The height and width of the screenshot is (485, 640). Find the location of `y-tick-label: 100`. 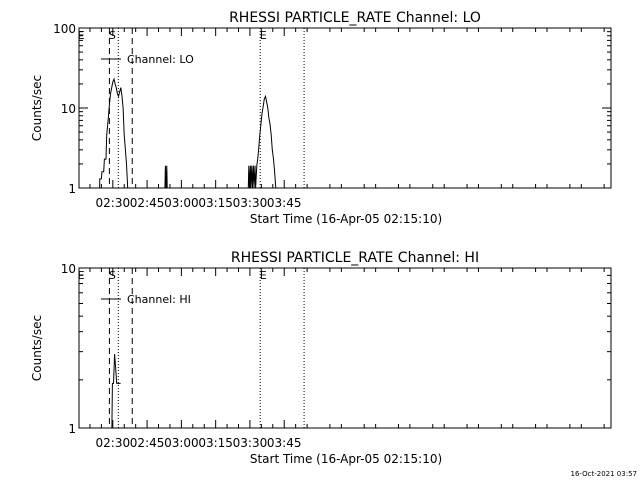

y-tick-label: 100 is located at coordinates (64, 29).